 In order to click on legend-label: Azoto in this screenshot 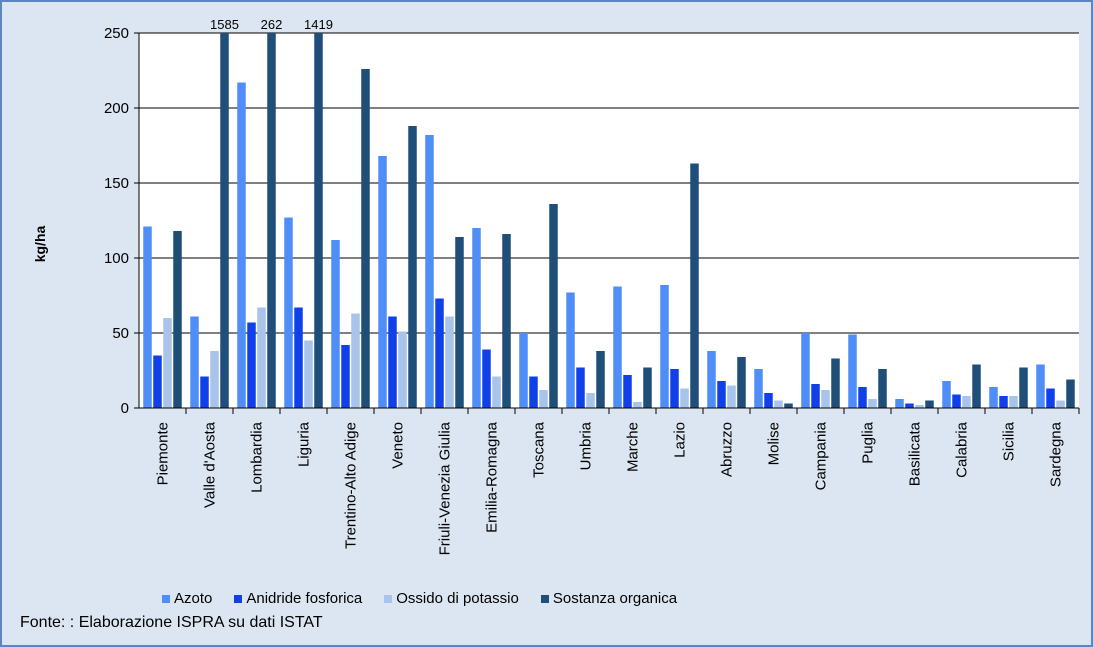, I will do `click(193, 598)`.